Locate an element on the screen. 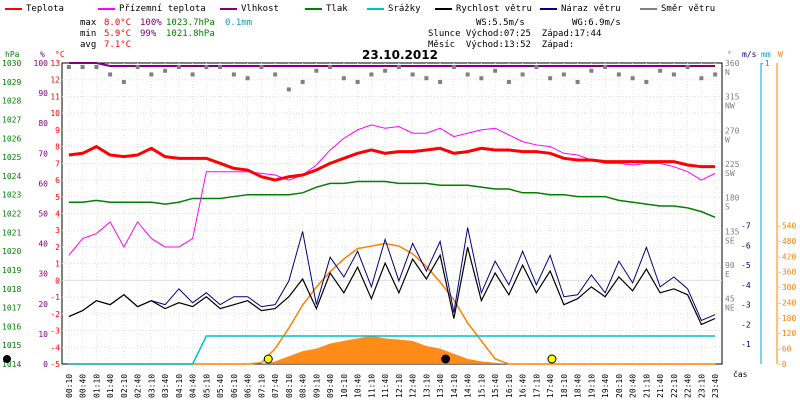 The width and height of the screenshot is (800, 400). temp-tick-label: 4 is located at coordinates (57, 214).